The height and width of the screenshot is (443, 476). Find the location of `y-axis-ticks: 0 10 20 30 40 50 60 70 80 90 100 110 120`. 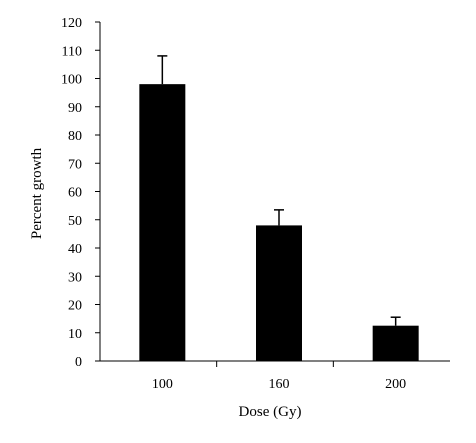

y-axis-ticks: 0 10 20 30 40 50 60 70 80 90 100 110 120 is located at coordinates (80, 193).